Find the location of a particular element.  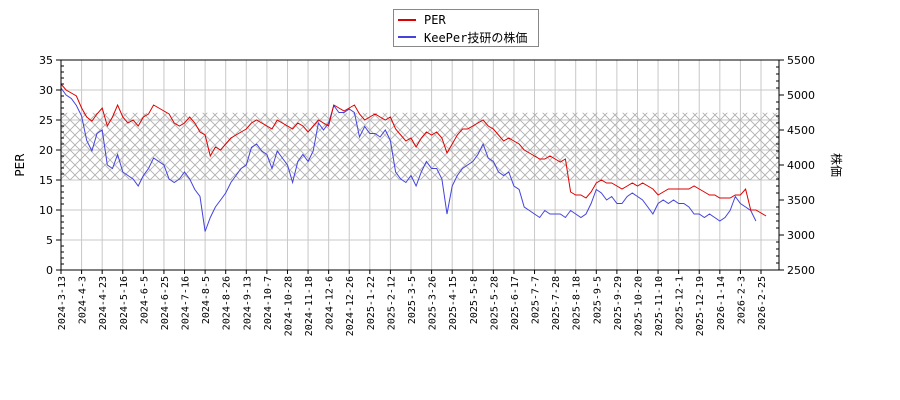

x-tick-label: 2025-7-7 is located at coordinates (536, 300).